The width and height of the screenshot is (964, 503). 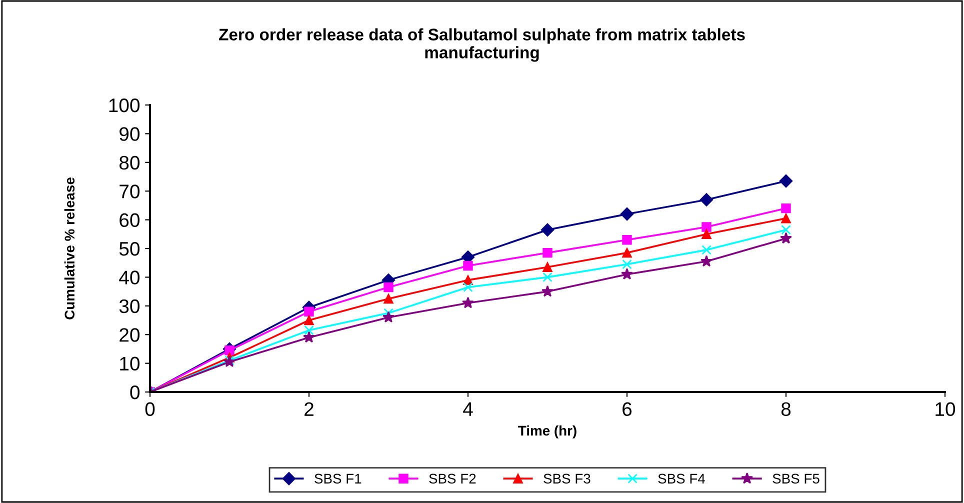 What do you see at coordinates (69, 249) in the screenshot?
I see `y-axis-title: Cumulative % release` at bounding box center [69, 249].